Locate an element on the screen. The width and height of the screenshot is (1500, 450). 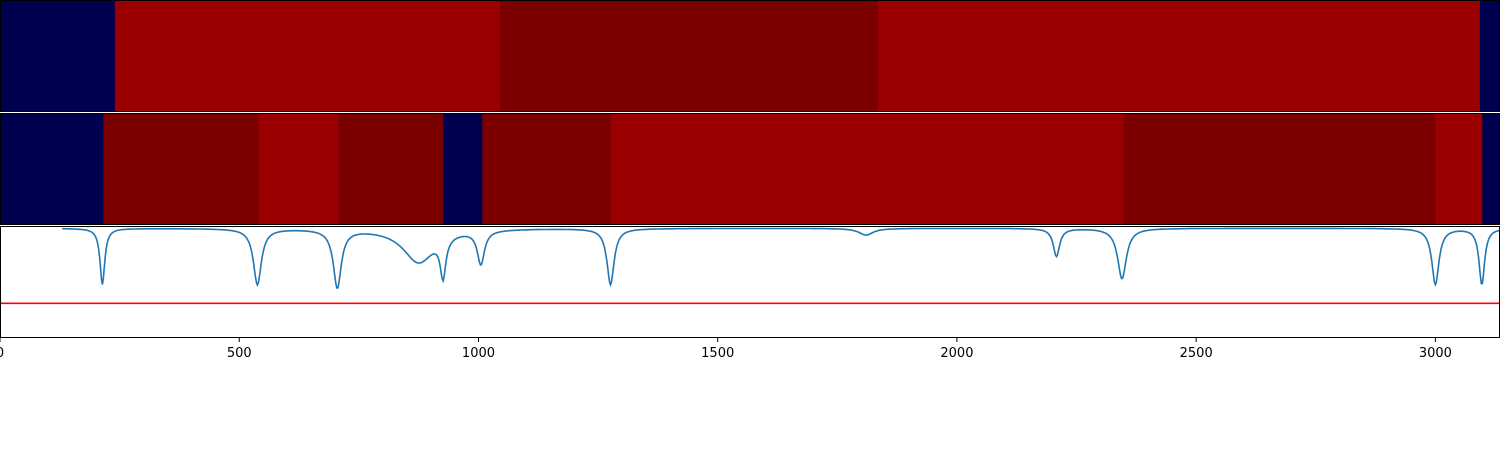
x-tick-label: 500 is located at coordinates (239, 353).